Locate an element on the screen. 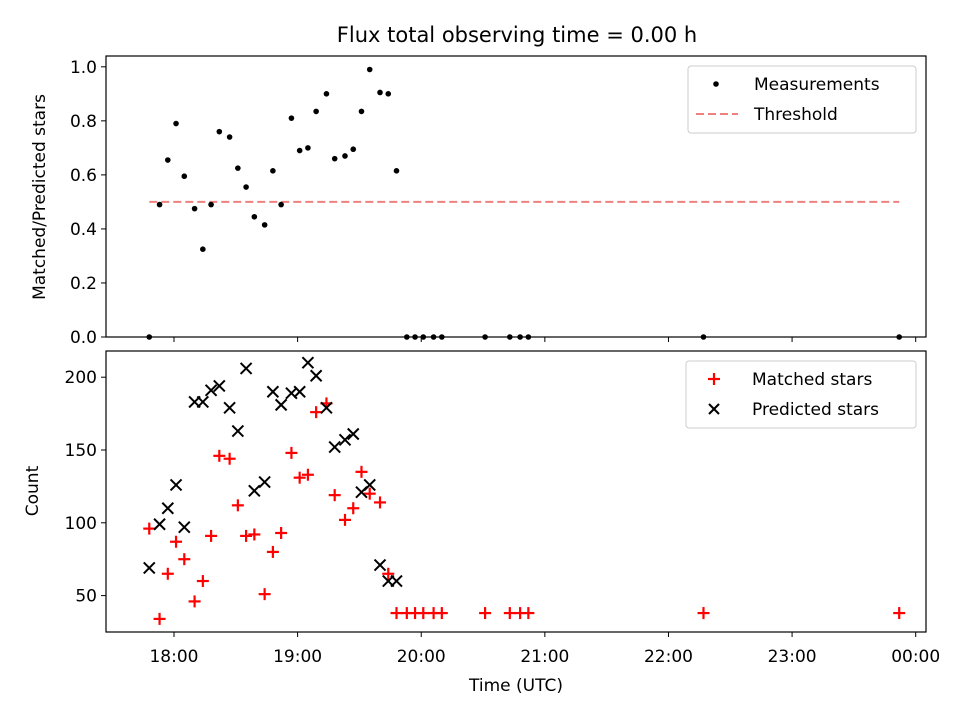 The image size is (960, 720). legend-threshold-label: Threshold is located at coordinates (795, 115).